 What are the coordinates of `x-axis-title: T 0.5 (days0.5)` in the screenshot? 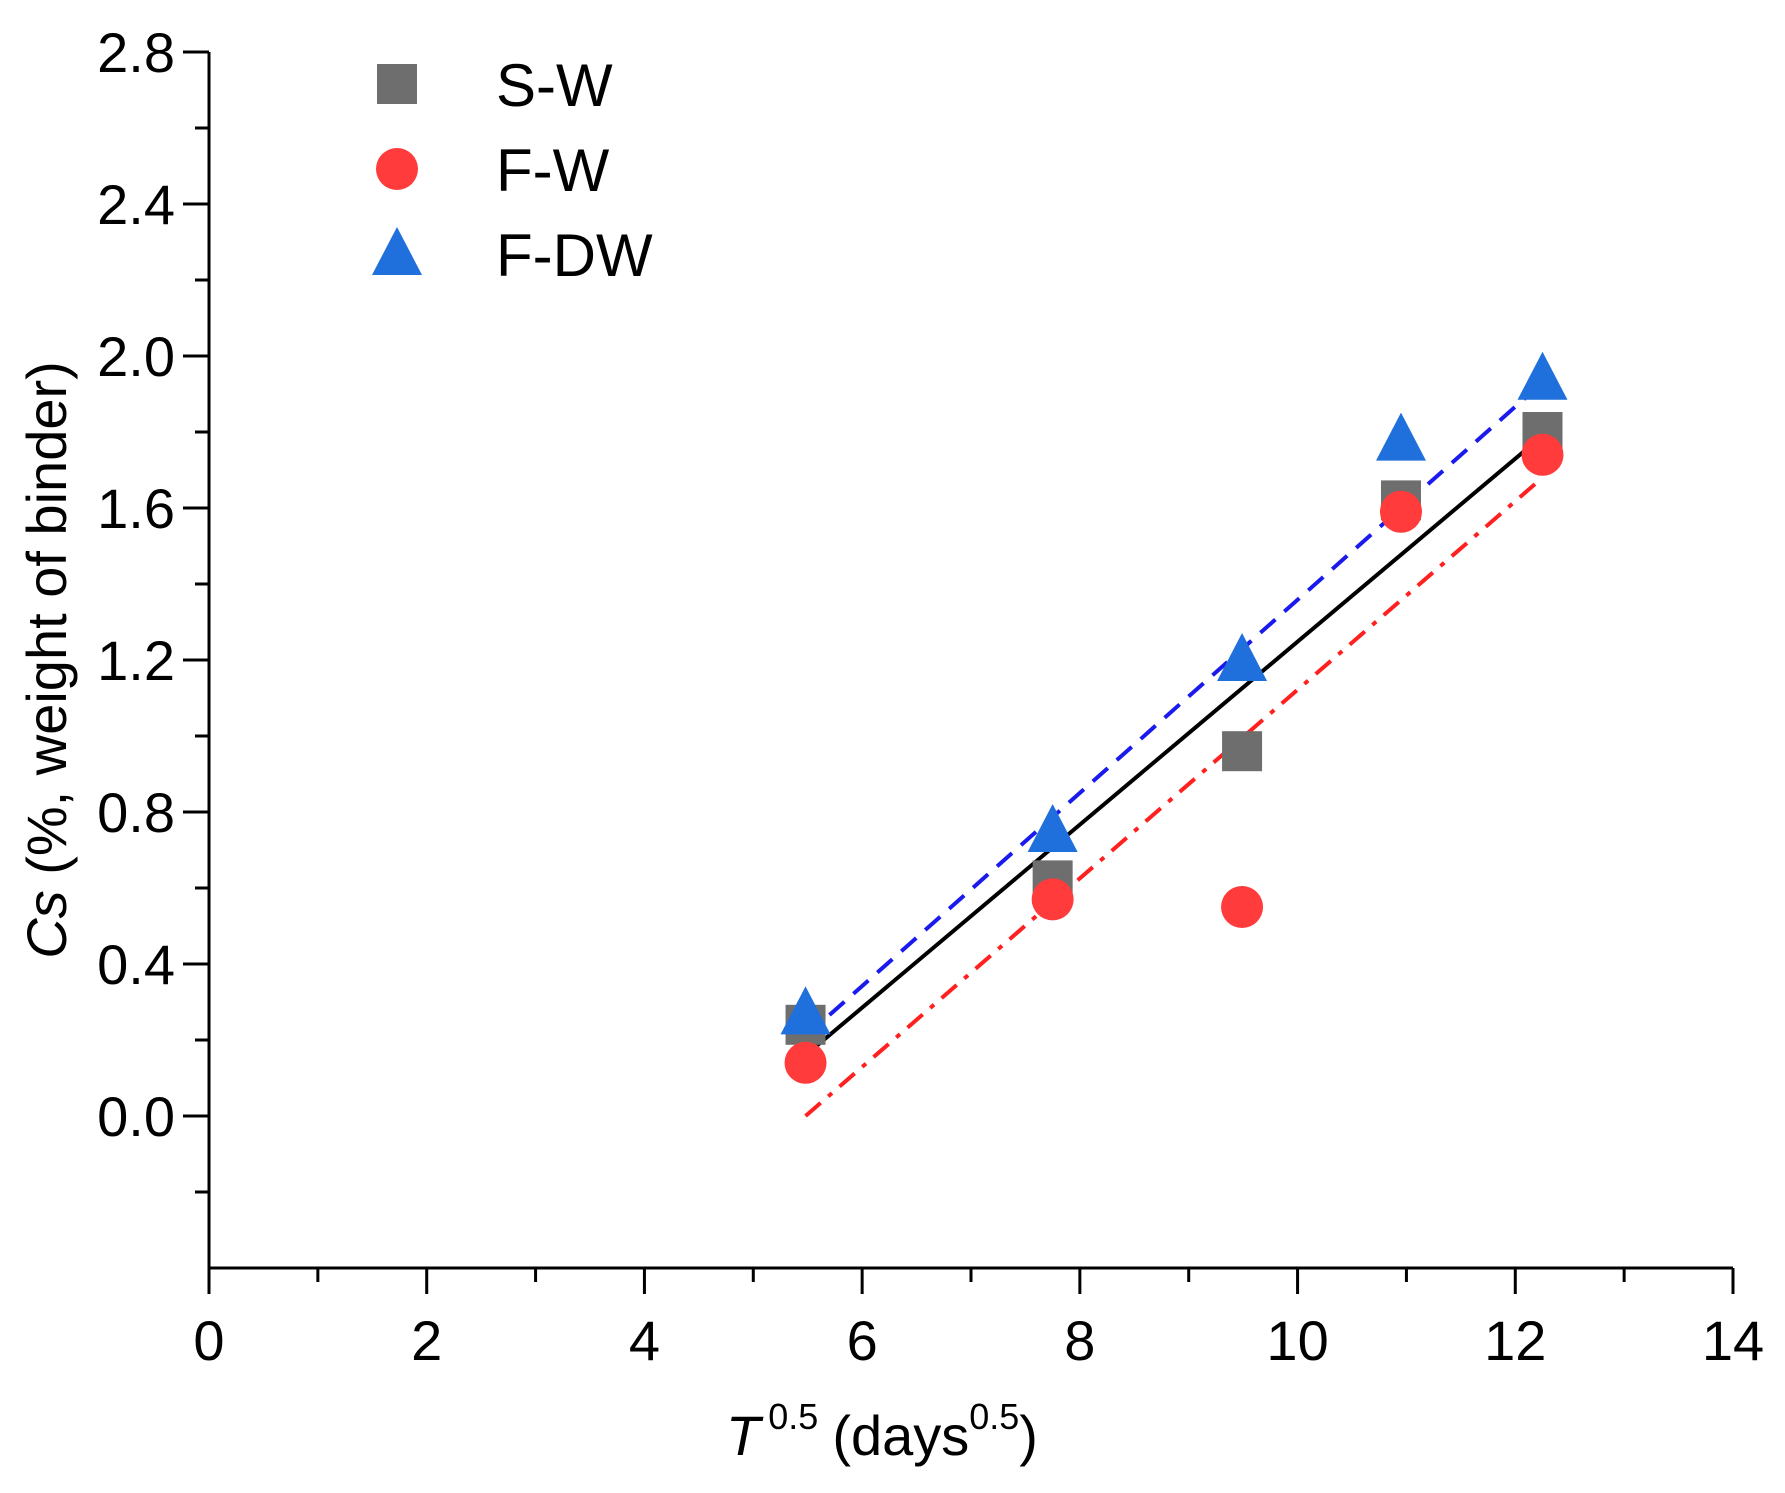 It's located at (882, 1431).